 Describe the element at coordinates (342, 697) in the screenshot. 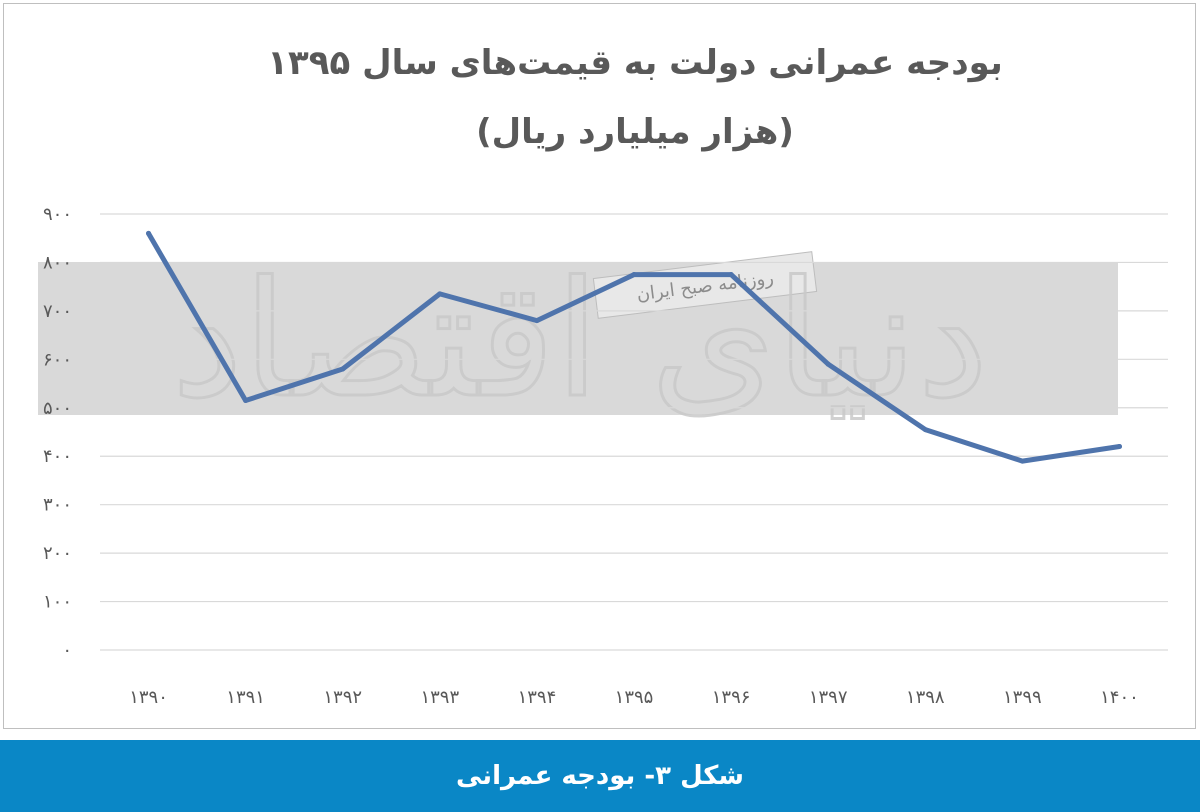

I see `x-tick-label: ۱۳۹۲` at that location.